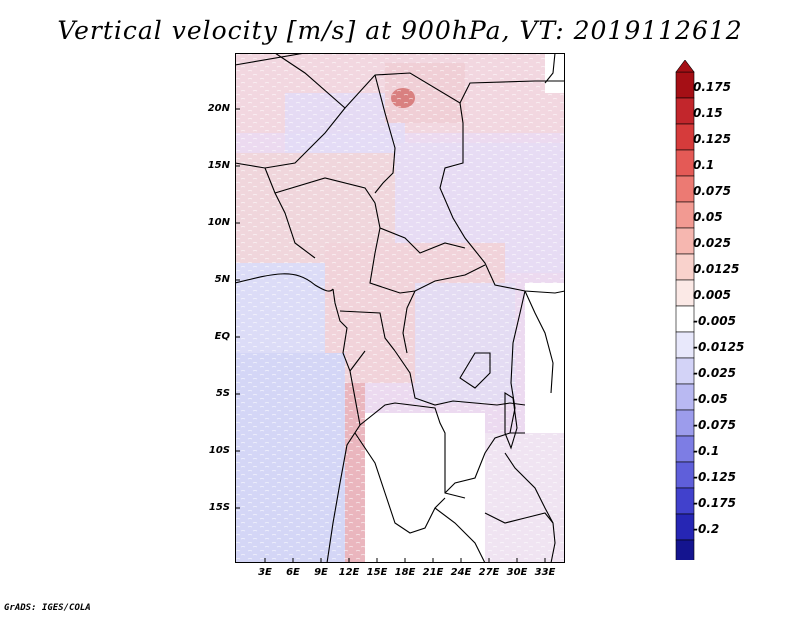 The height and width of the screenshot is (618, 800). I want to click on colorbar-label: 0.075, so click(712, 191).